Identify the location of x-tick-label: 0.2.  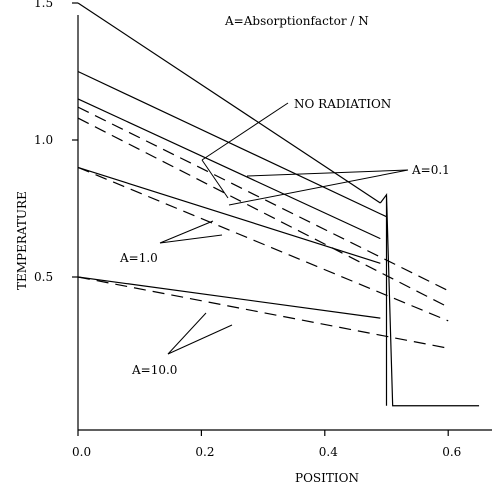
(204, 452).